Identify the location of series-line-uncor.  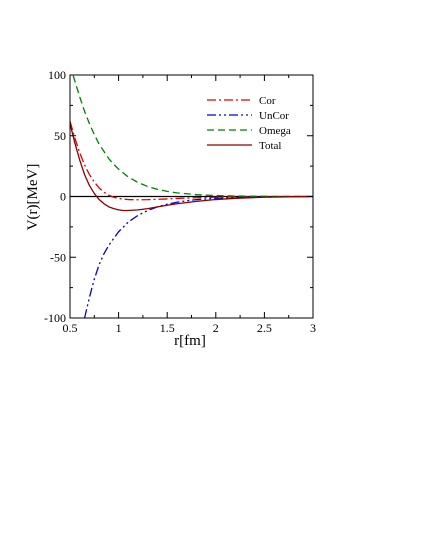
(198, 256).